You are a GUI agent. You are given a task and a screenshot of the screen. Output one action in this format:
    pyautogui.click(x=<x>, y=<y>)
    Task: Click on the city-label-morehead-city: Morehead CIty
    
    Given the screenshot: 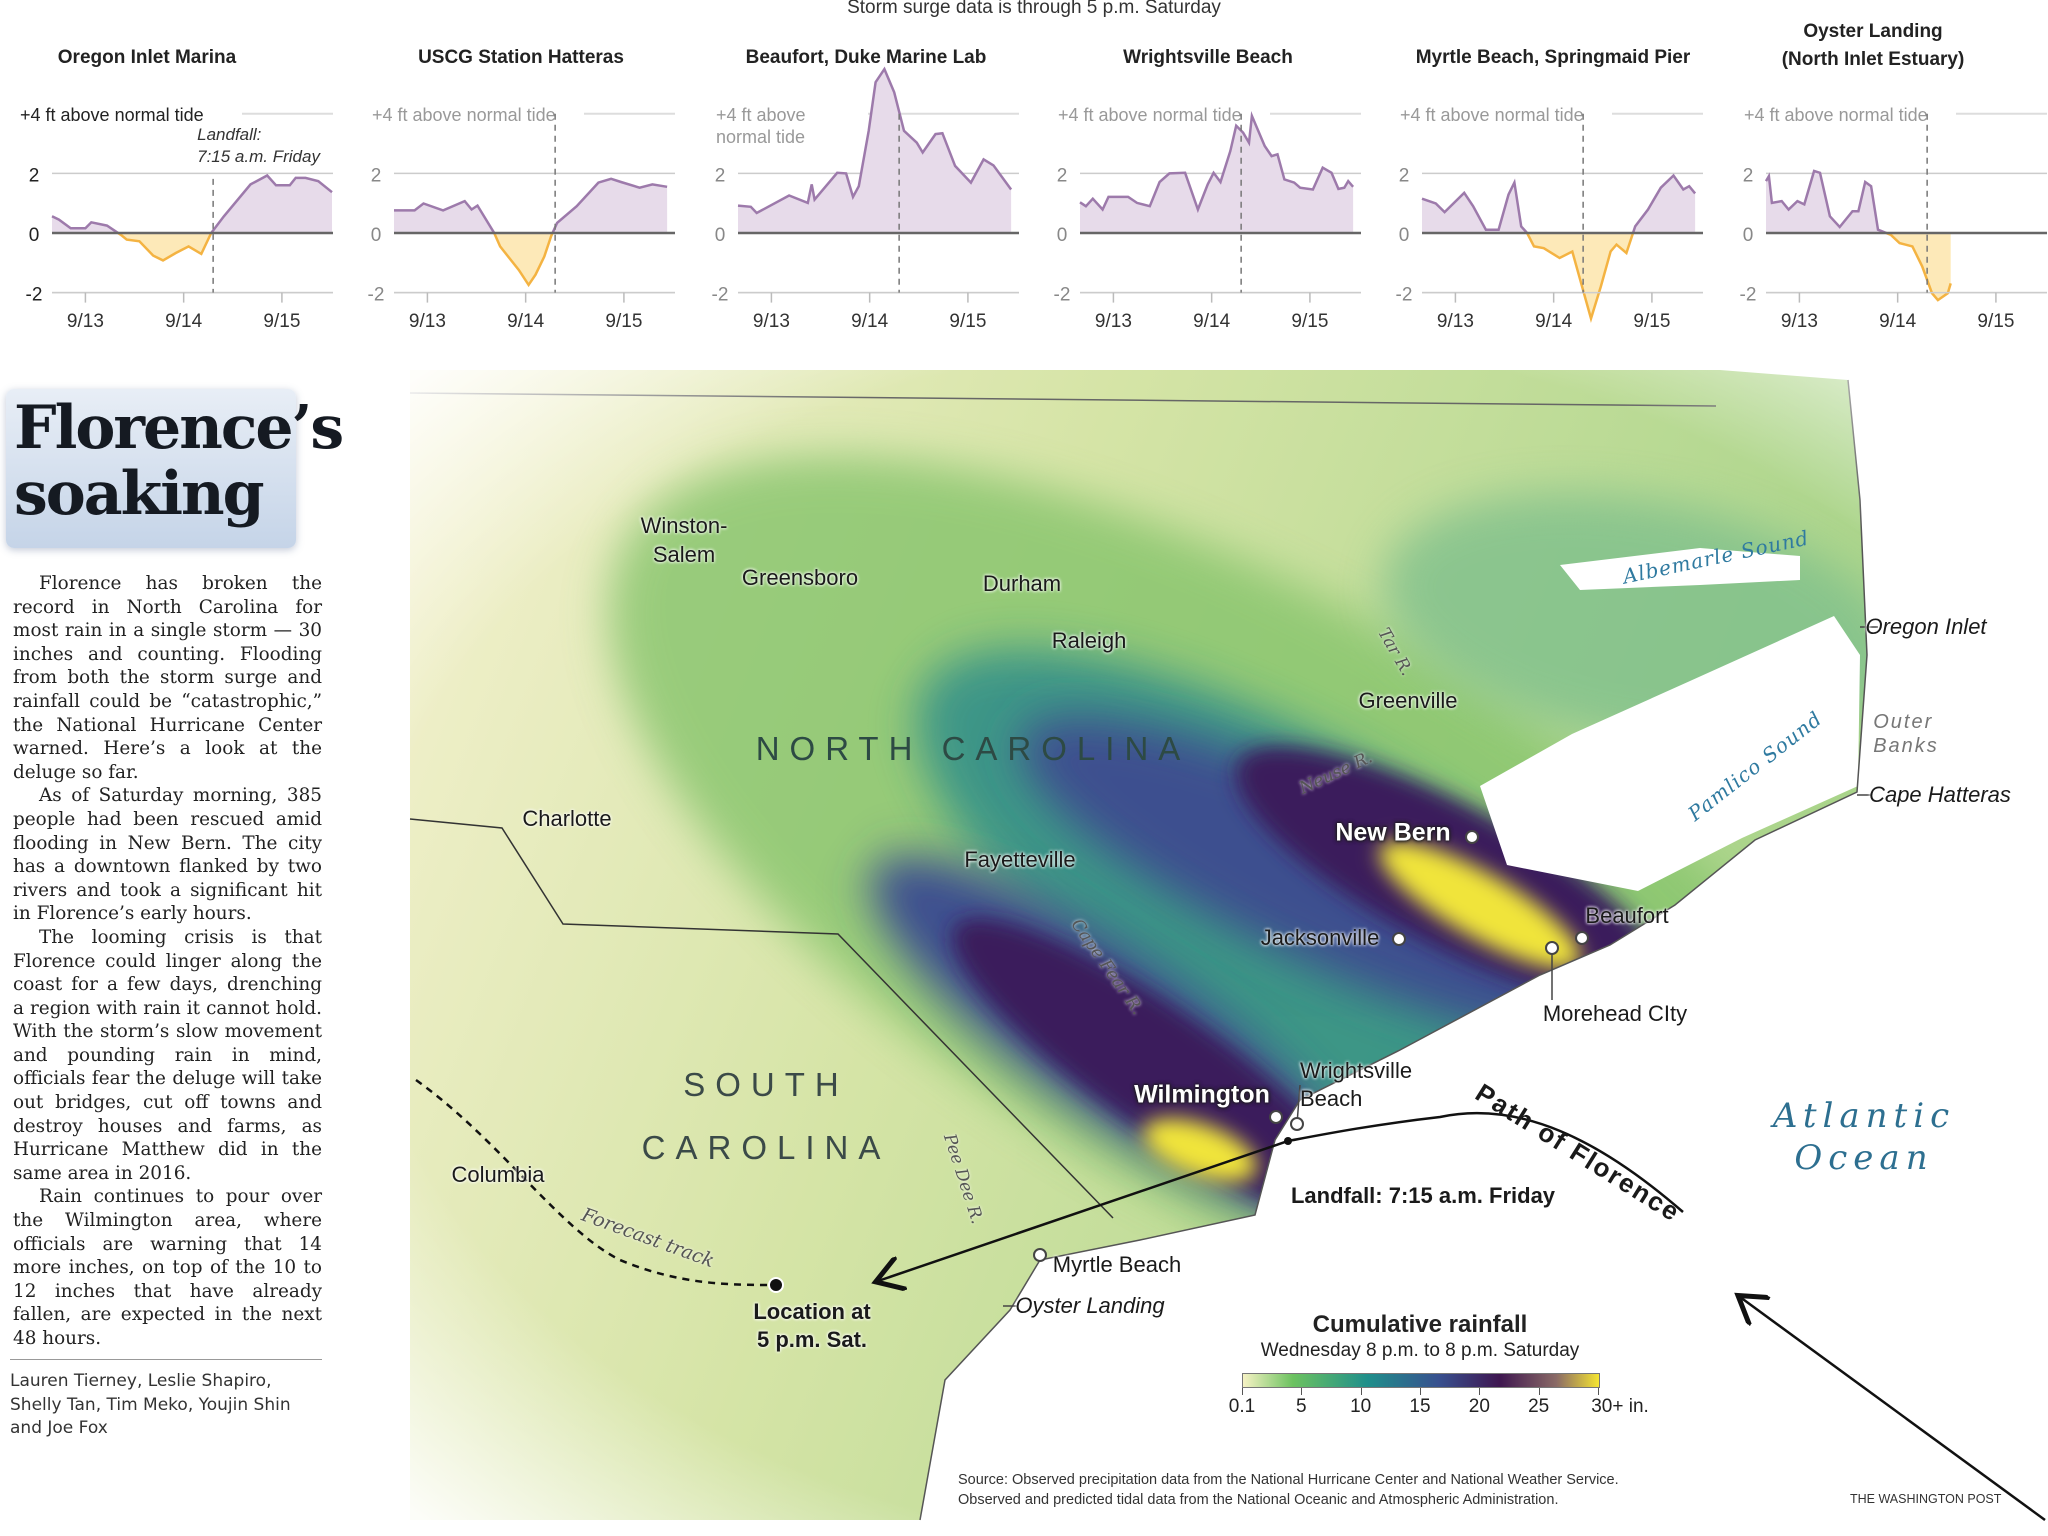 What is the action you would take?
    pyautogui.click(x=1615, y=1013)
    